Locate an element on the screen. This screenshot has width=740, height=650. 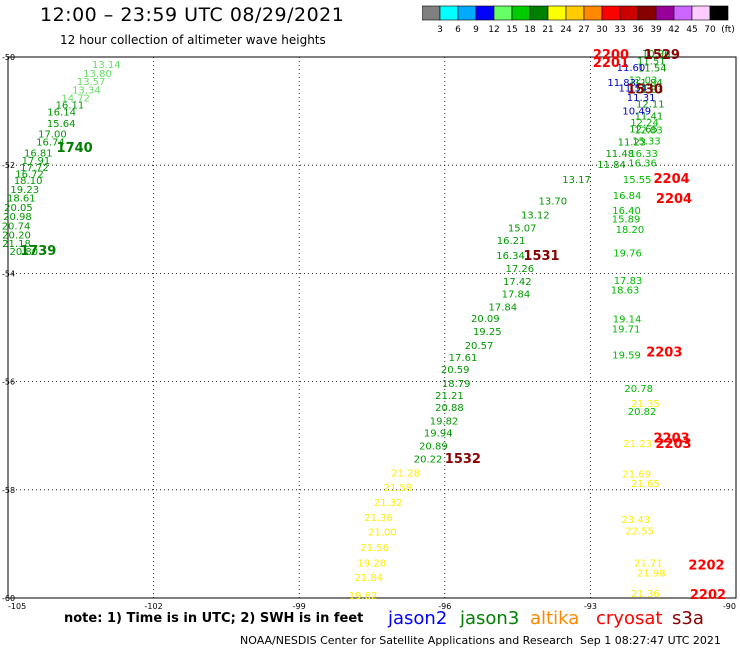
wave-height-label: 17.83 is located at coordinates (628, 281).